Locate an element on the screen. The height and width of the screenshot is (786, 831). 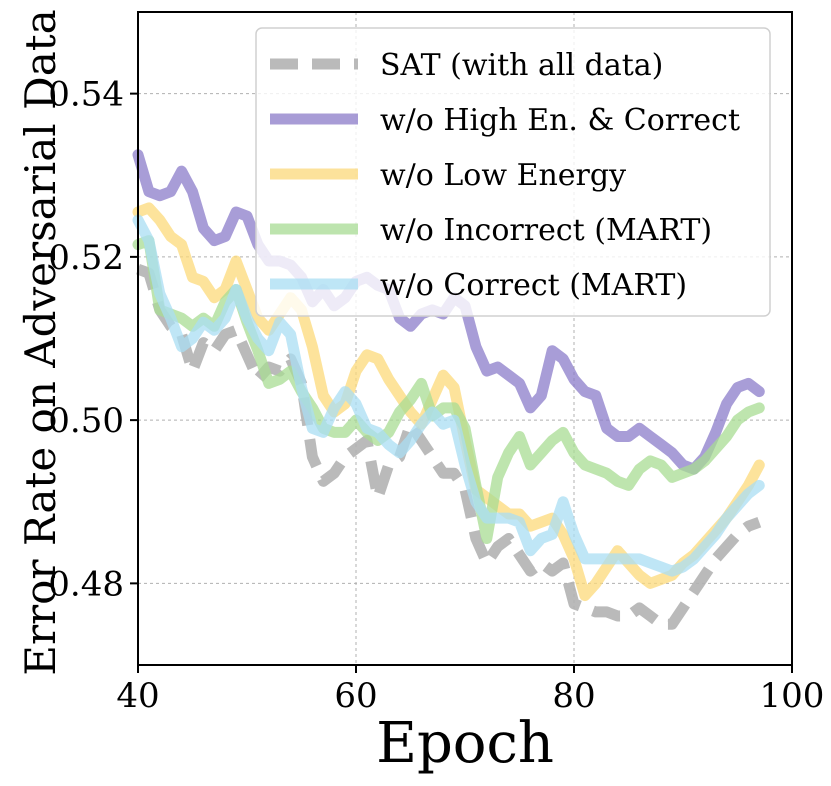
y-tick-label: 0.50 is located at coordinates (86, 421).